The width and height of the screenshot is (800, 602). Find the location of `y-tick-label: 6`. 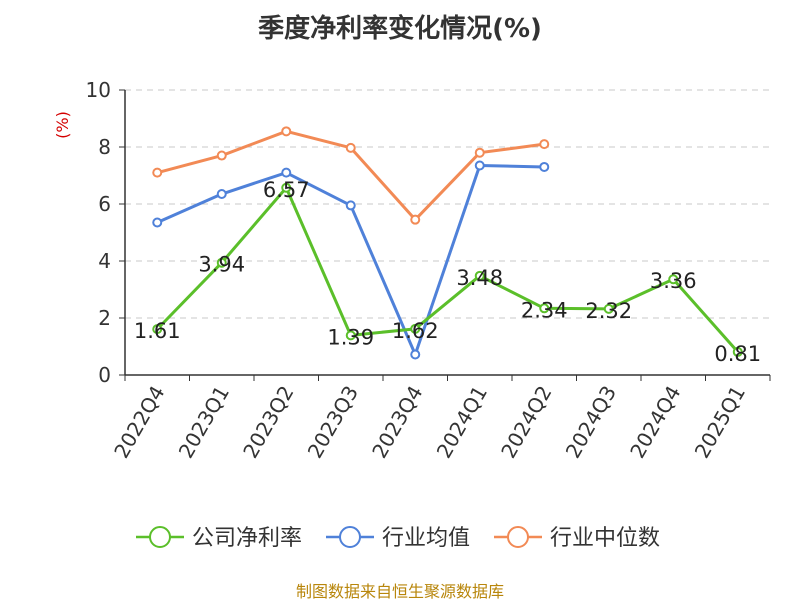

y-tick-label: 6 is located at coordinates (104, 204).